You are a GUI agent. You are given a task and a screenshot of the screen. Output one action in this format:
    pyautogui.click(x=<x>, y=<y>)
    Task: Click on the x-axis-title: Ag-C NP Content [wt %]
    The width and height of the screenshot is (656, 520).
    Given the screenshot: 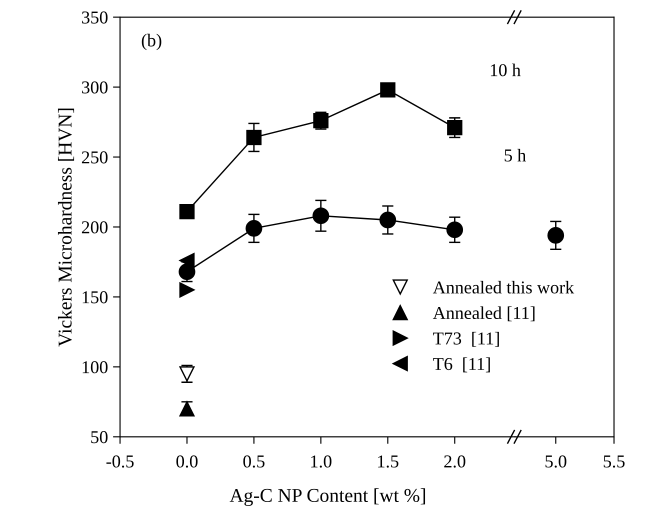 What is the action you would take?
    pyautogui.click(x=328, y=497)
    